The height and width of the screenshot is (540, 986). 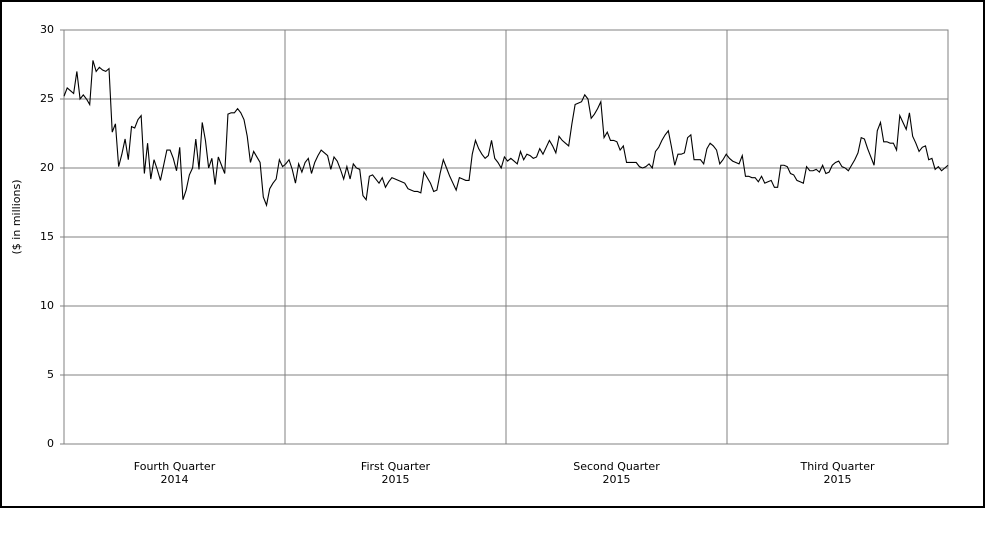 I want to click on x-tick-label: Third Quarter 2015, so click(x=837, y=473).